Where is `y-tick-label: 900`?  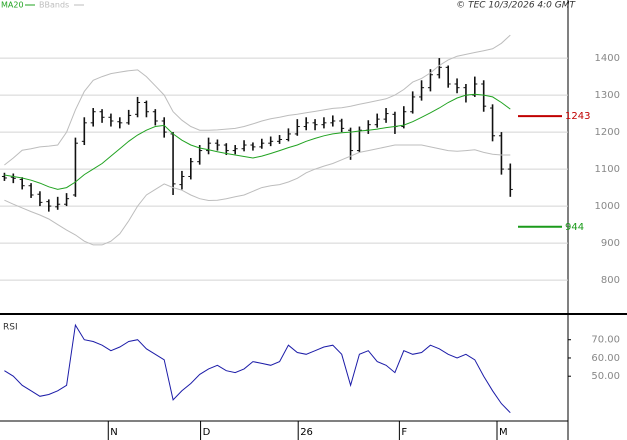 y-tick-label: 900 is located at coordinates (610, 243).